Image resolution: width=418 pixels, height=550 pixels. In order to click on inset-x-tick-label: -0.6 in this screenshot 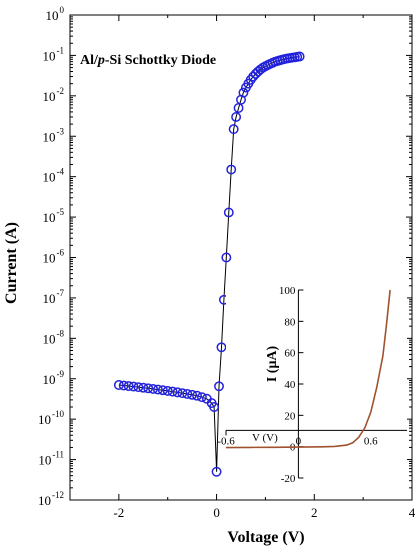, I will do `click(226, 441)`.